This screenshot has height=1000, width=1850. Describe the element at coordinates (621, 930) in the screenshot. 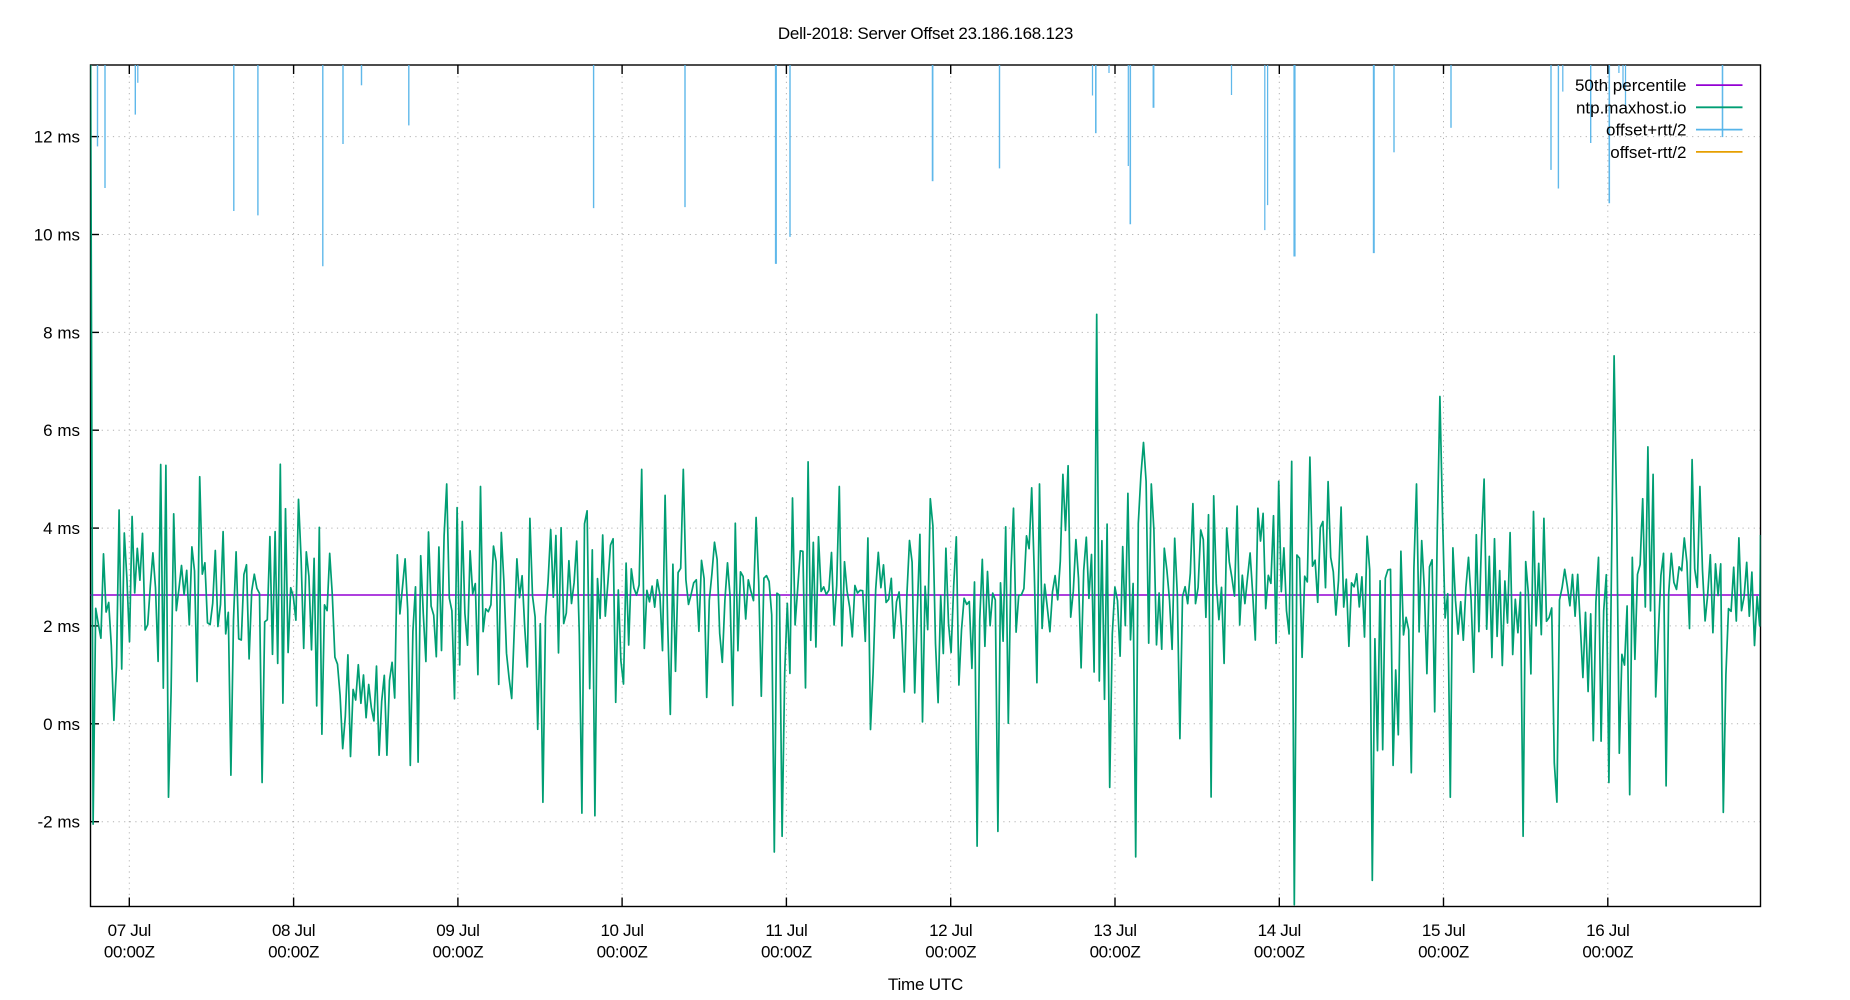

I see `svg-text: 10 Jul` at that location.